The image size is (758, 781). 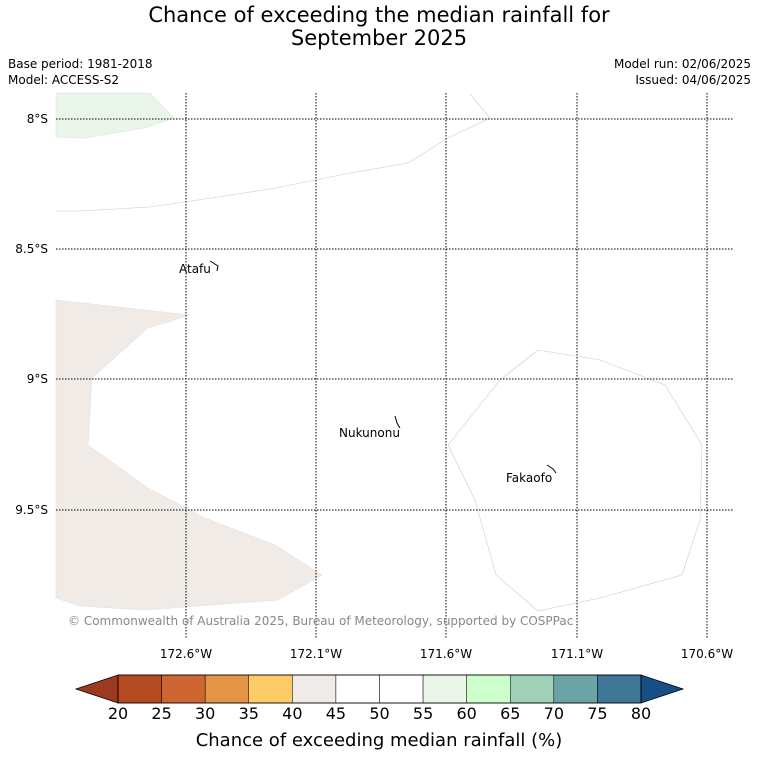 I want to click on colorbar-tick-label: 60, so click(x=466, y=713).